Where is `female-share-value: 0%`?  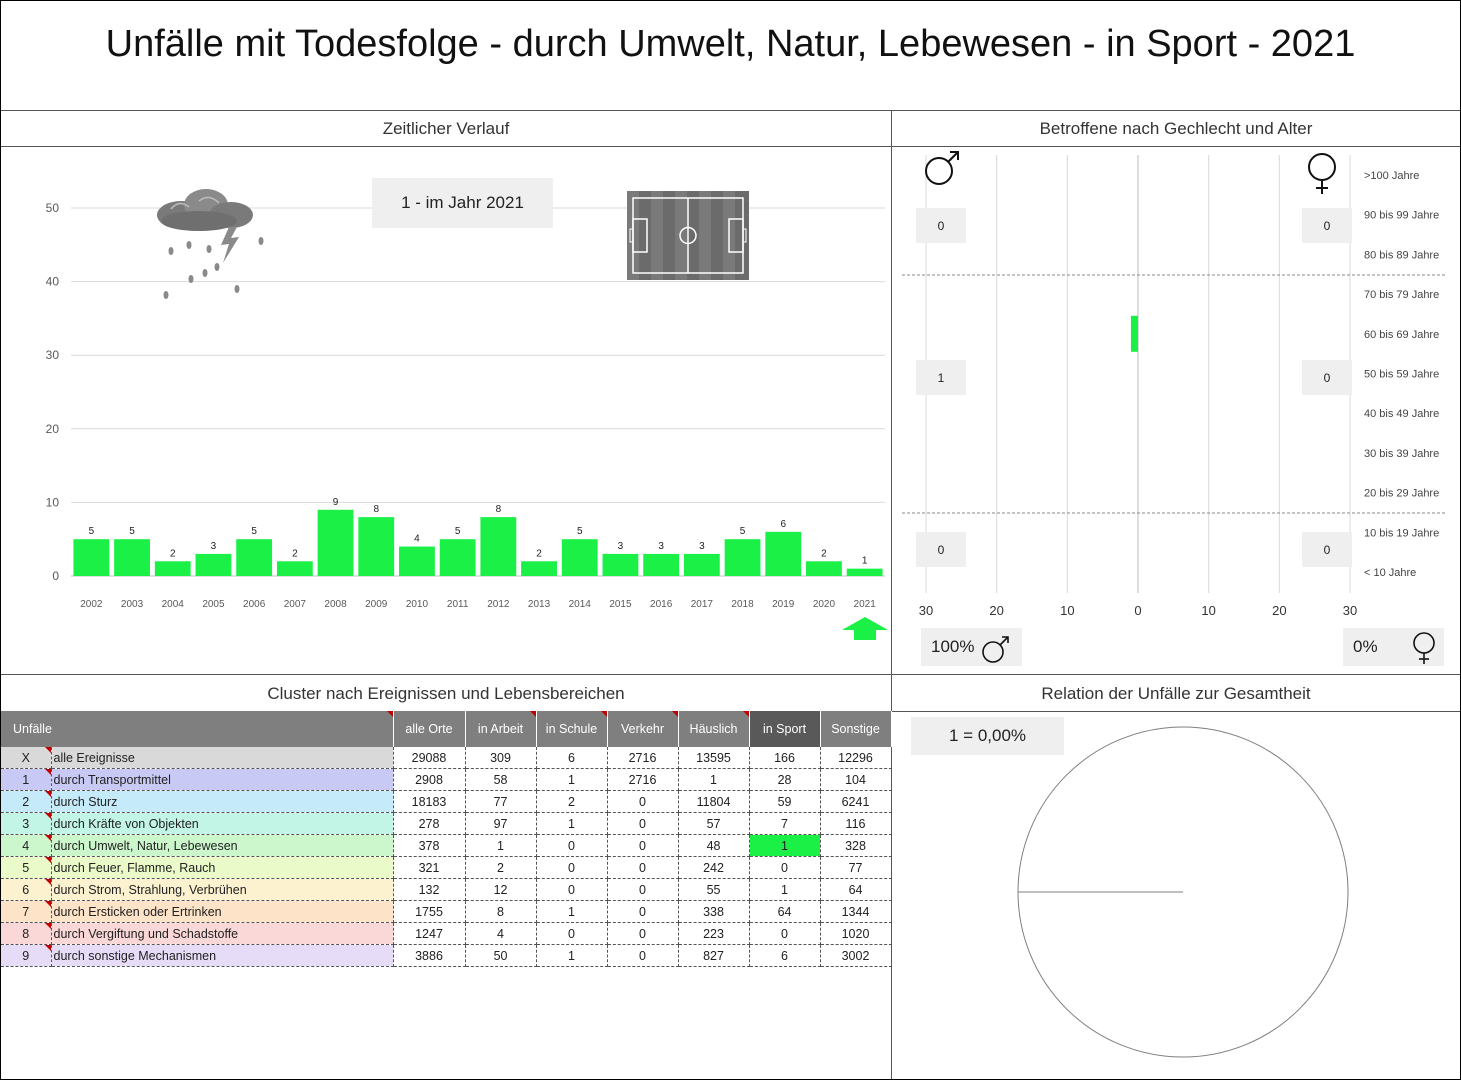 female-share-value: 0% is located at coordinates (1365, 646).